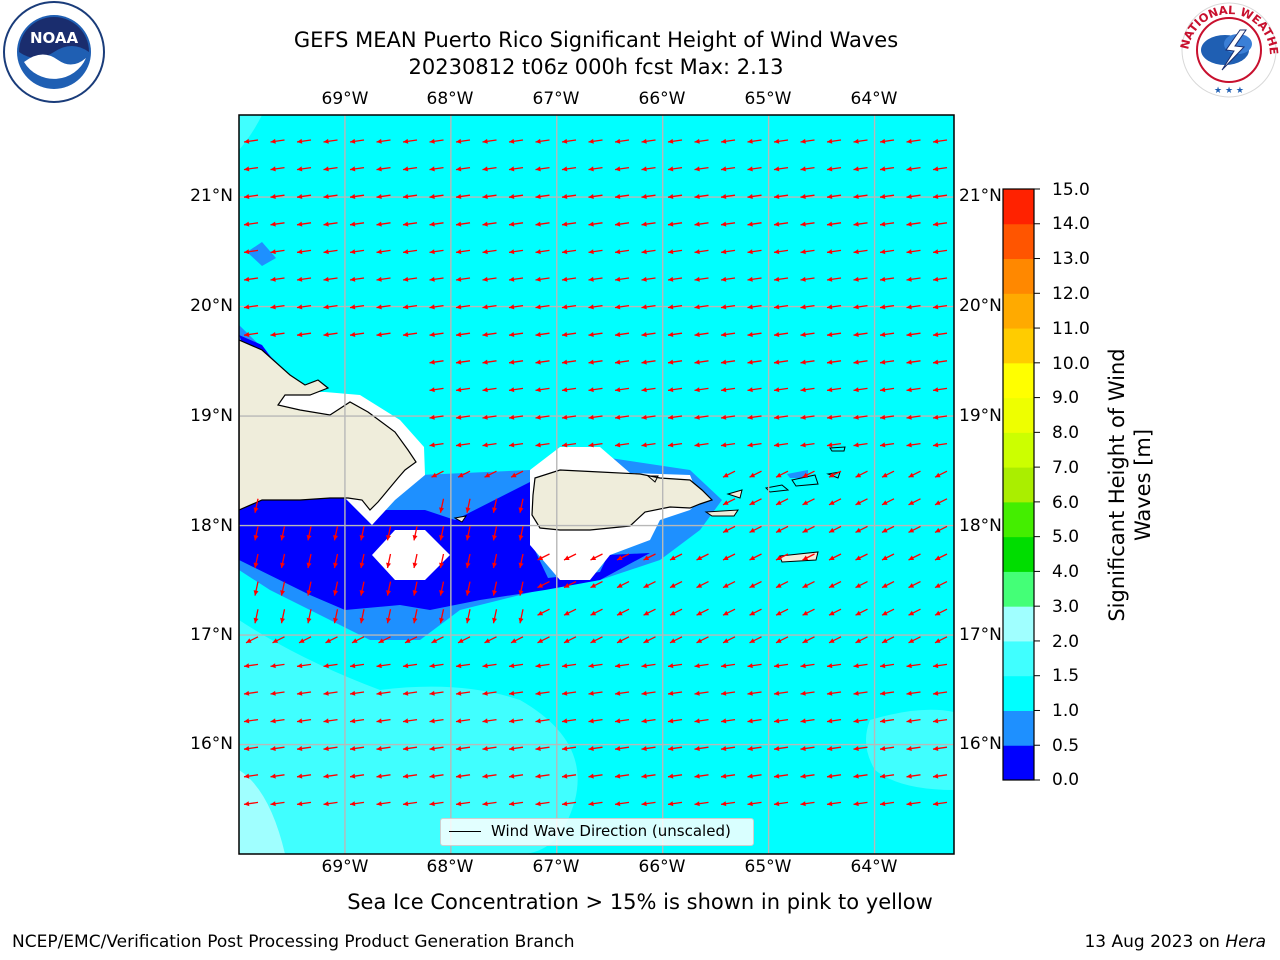  I want to click on colorbar-tick-label: 6.0, so click(1066, 503).